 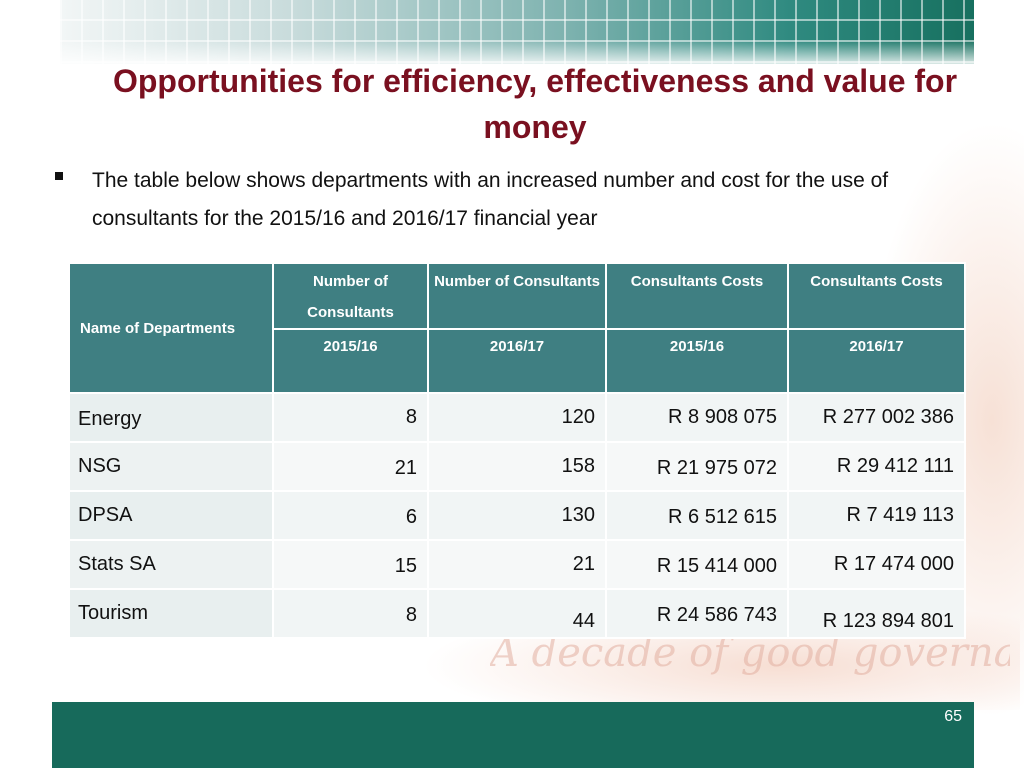 I want to click on consultants-2015: 15, so click(x=350, y=564).